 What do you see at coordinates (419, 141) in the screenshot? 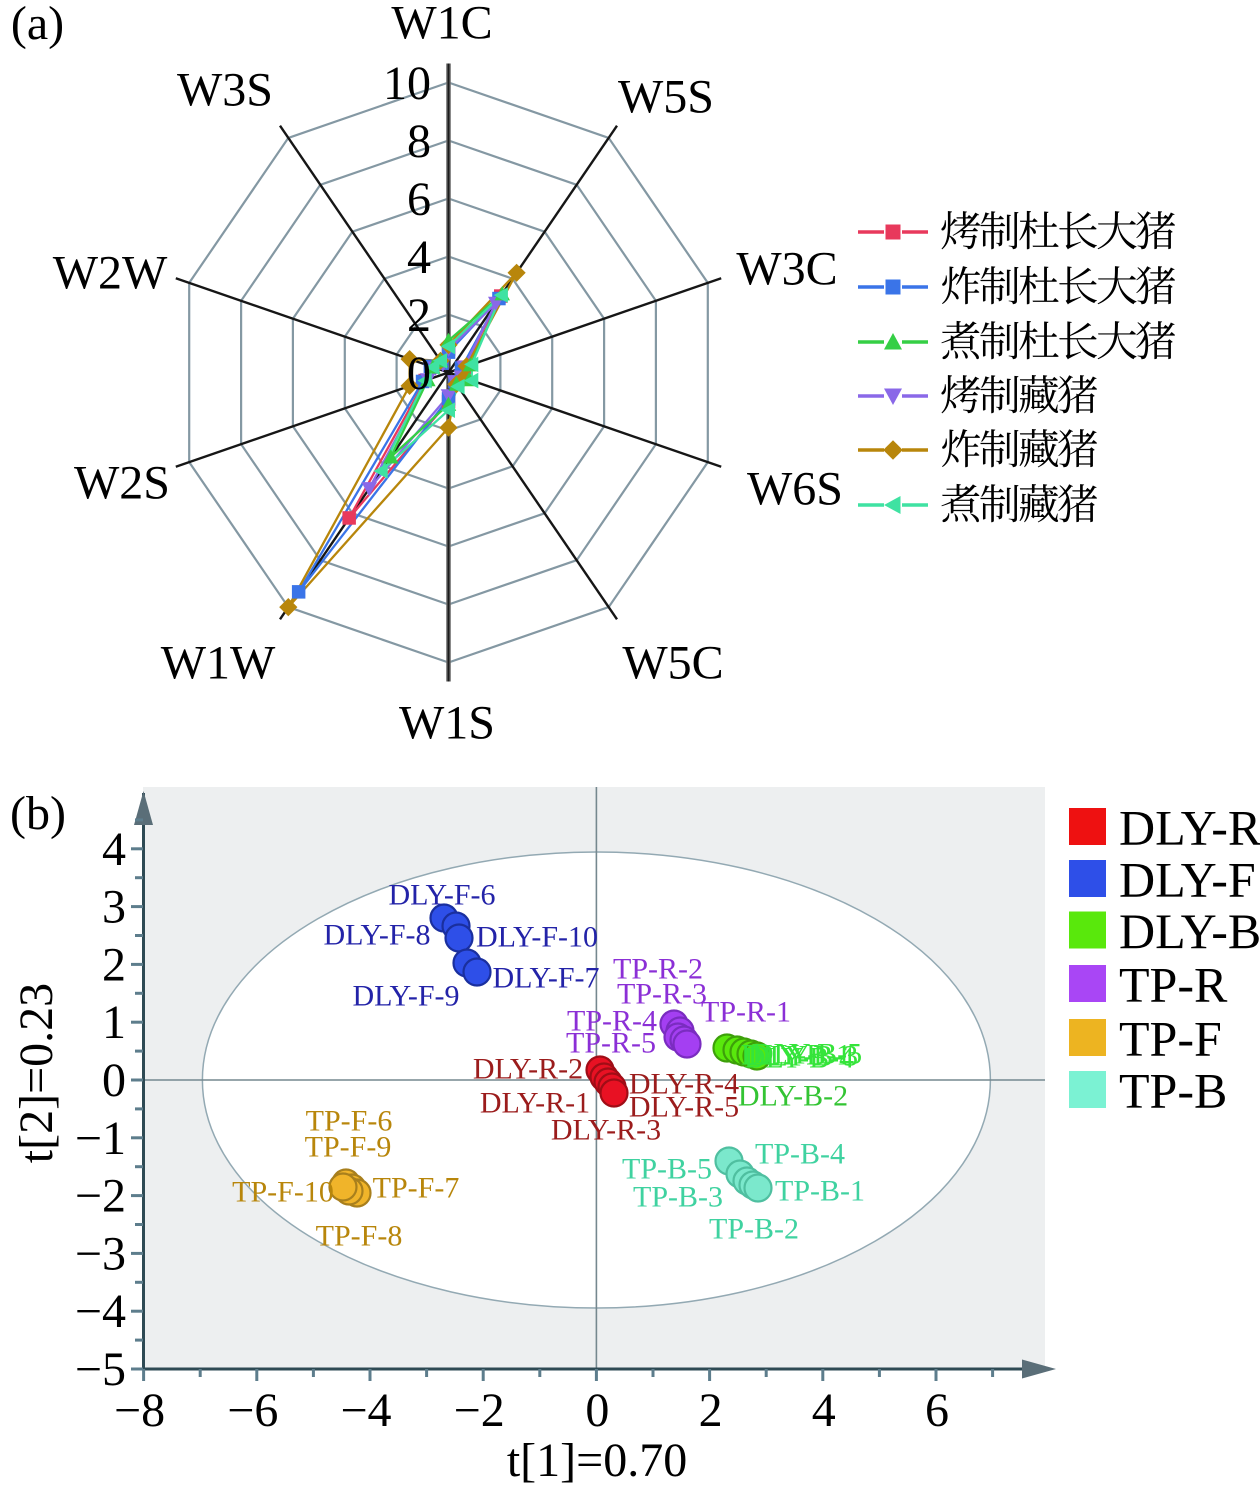
I see `svg-text: 8` at bounding box center [419, 141].